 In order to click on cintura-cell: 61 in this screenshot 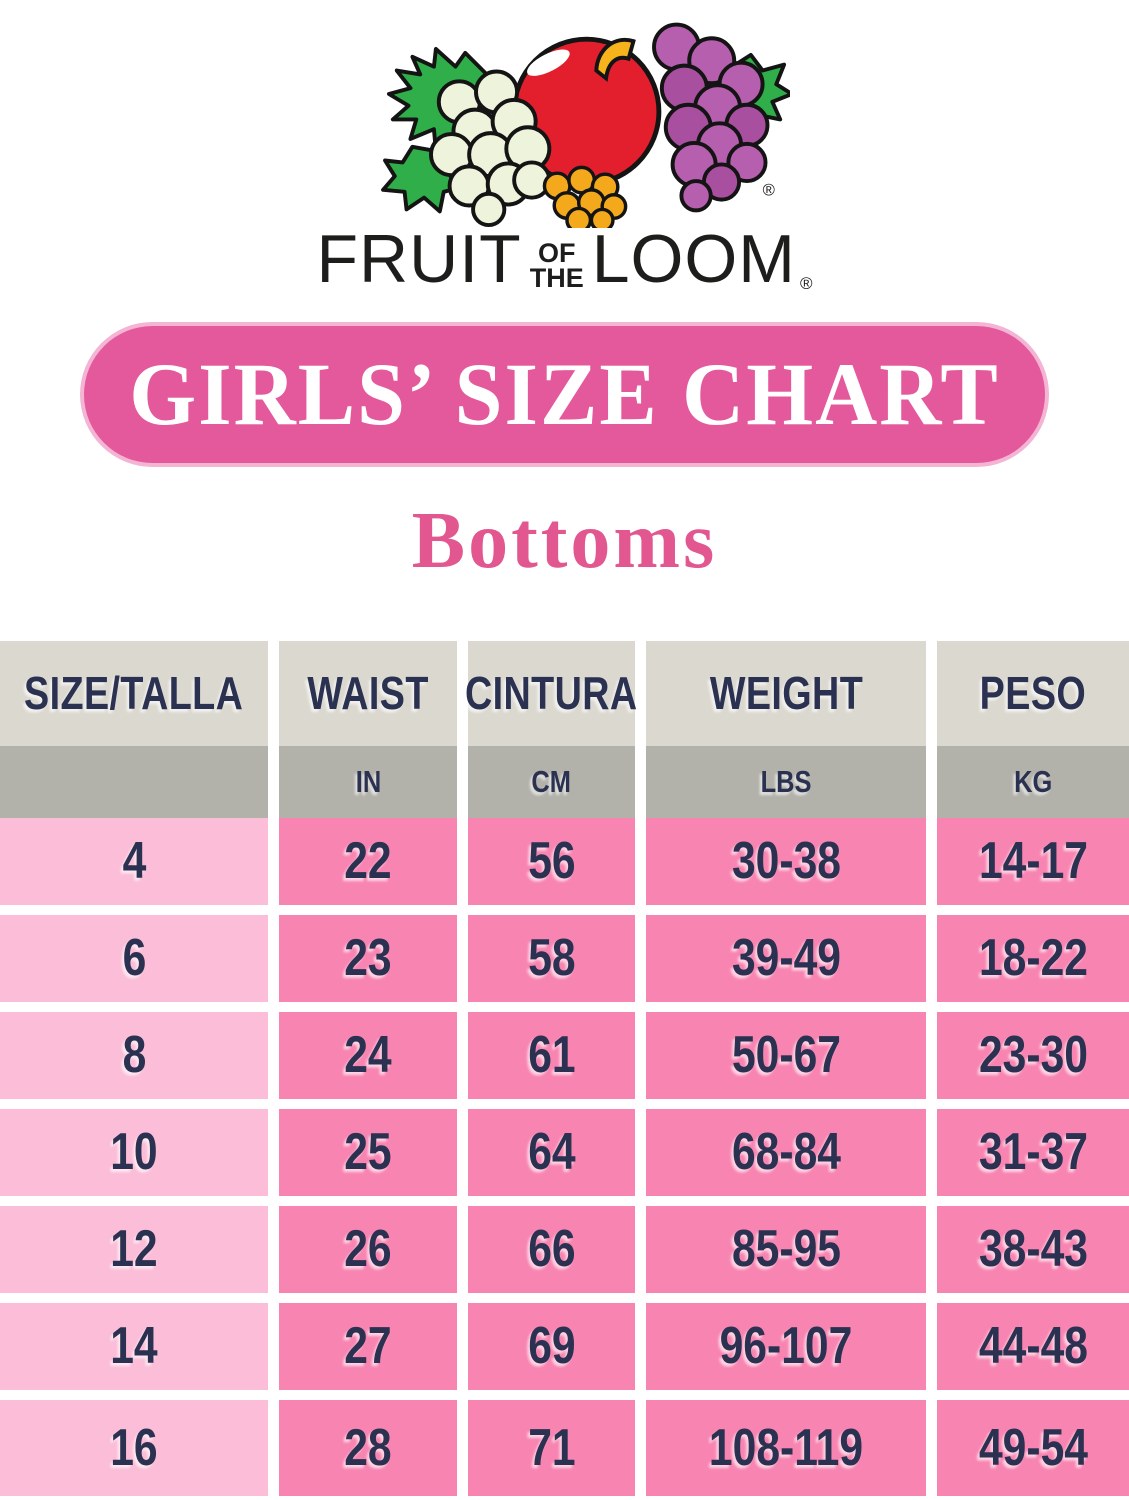, I will do `click(551, 1055)`.